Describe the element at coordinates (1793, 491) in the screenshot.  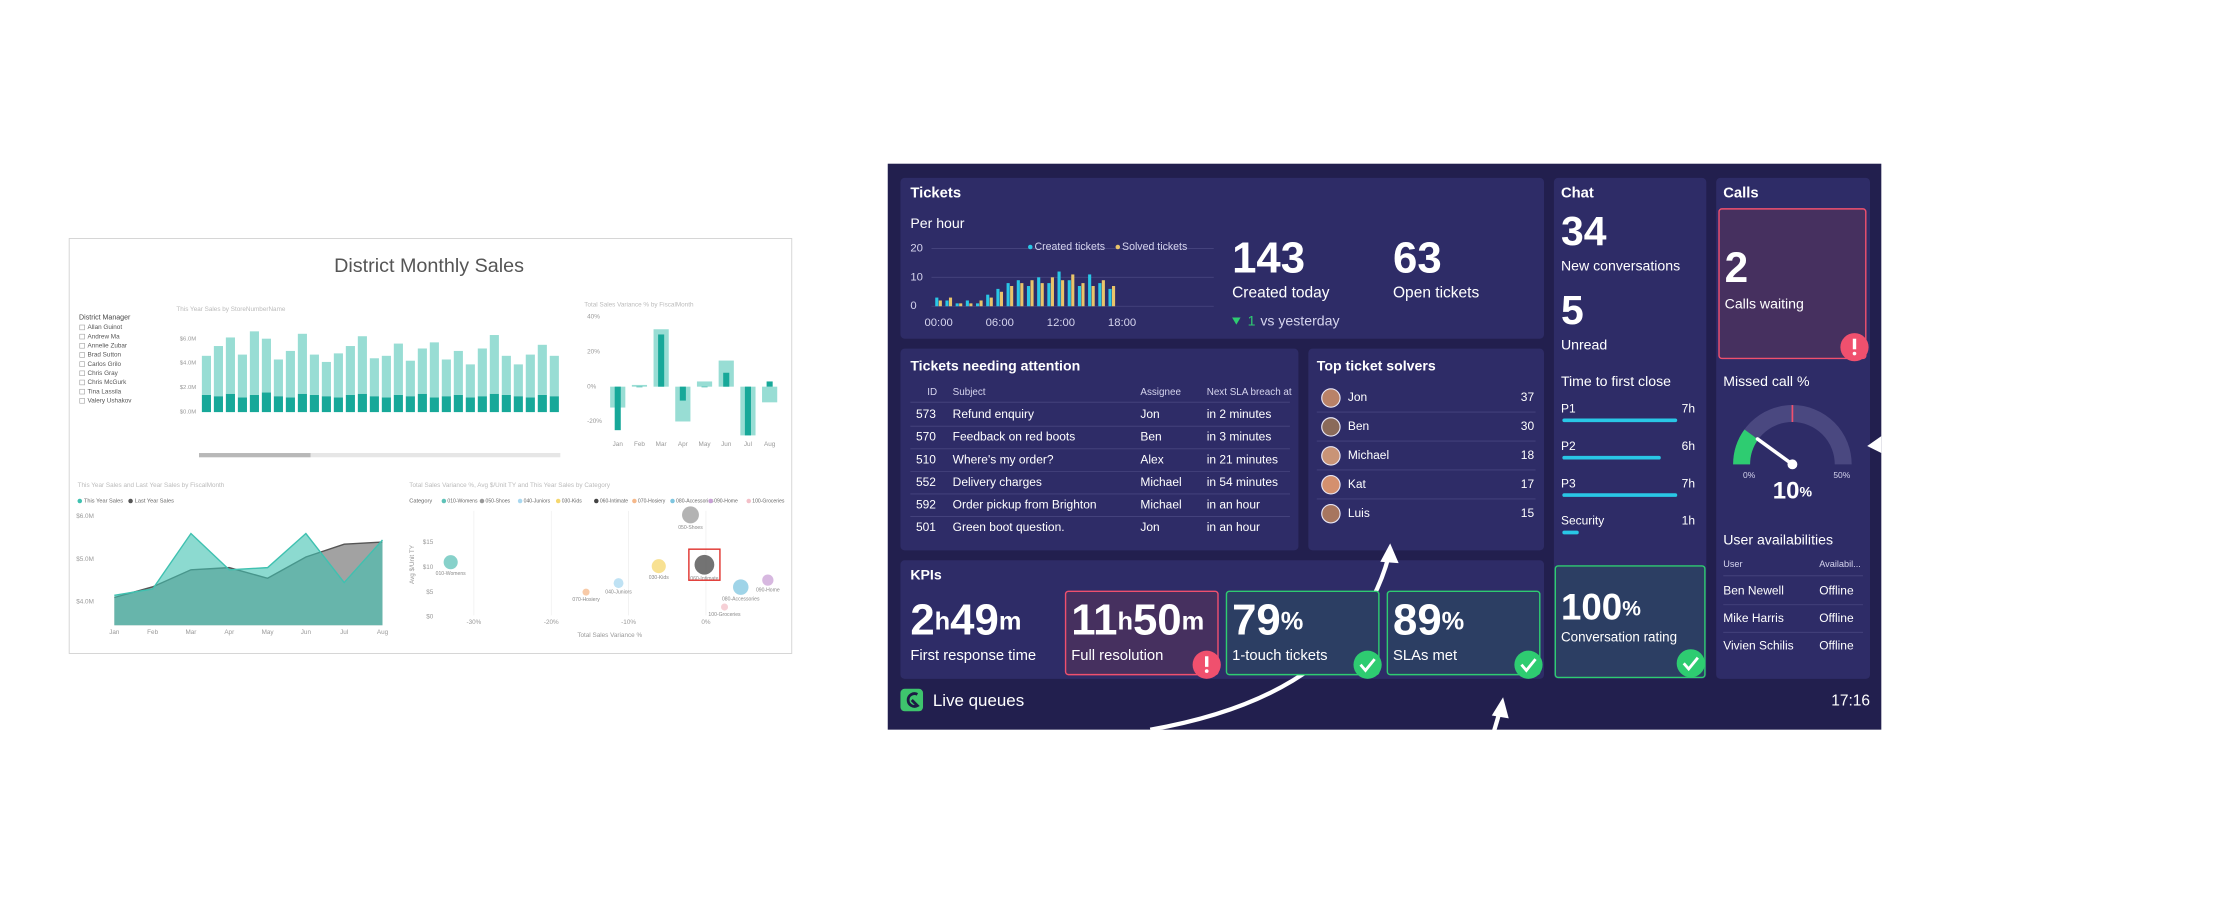
I see `gauge-value: 10%` at that location.